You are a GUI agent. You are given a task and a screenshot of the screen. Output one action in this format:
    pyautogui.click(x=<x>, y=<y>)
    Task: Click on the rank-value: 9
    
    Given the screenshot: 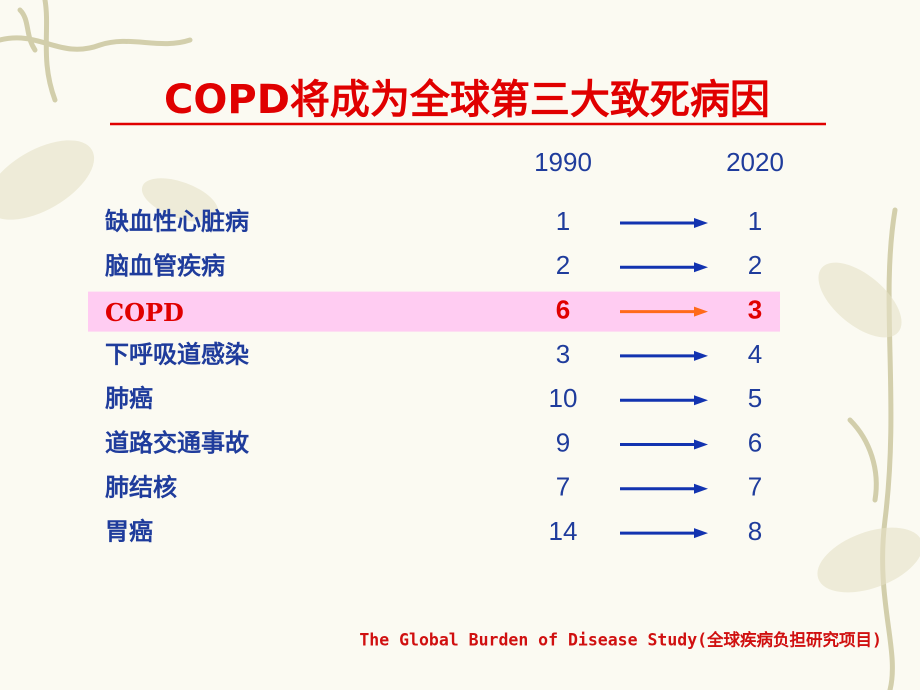 What is the action you would take?
    pyautogui.click(x=563, y=442)
    